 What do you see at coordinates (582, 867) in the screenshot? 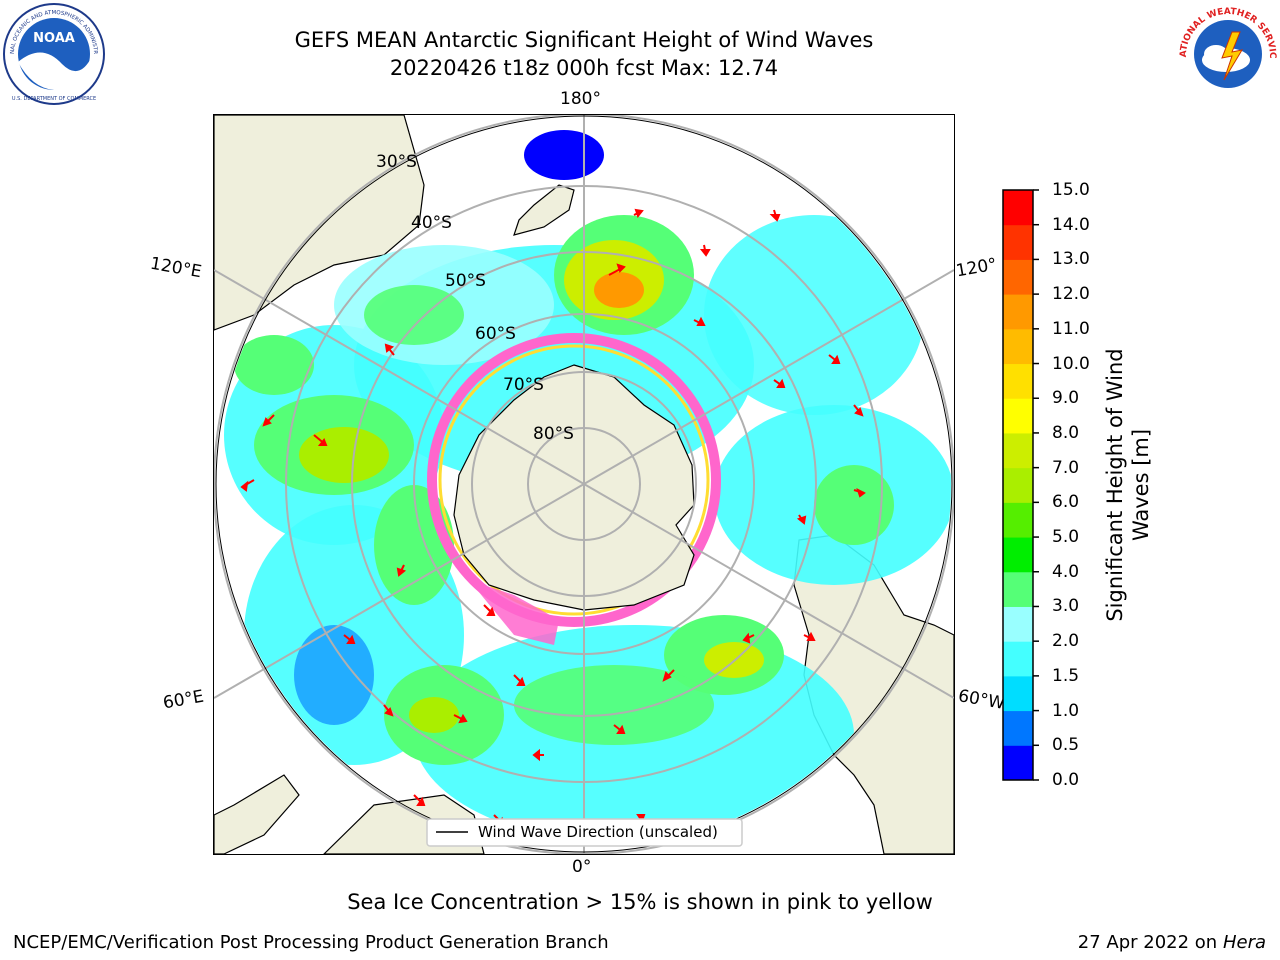
I see `lon-label-0: 0°` at bounding box center [582, 867].